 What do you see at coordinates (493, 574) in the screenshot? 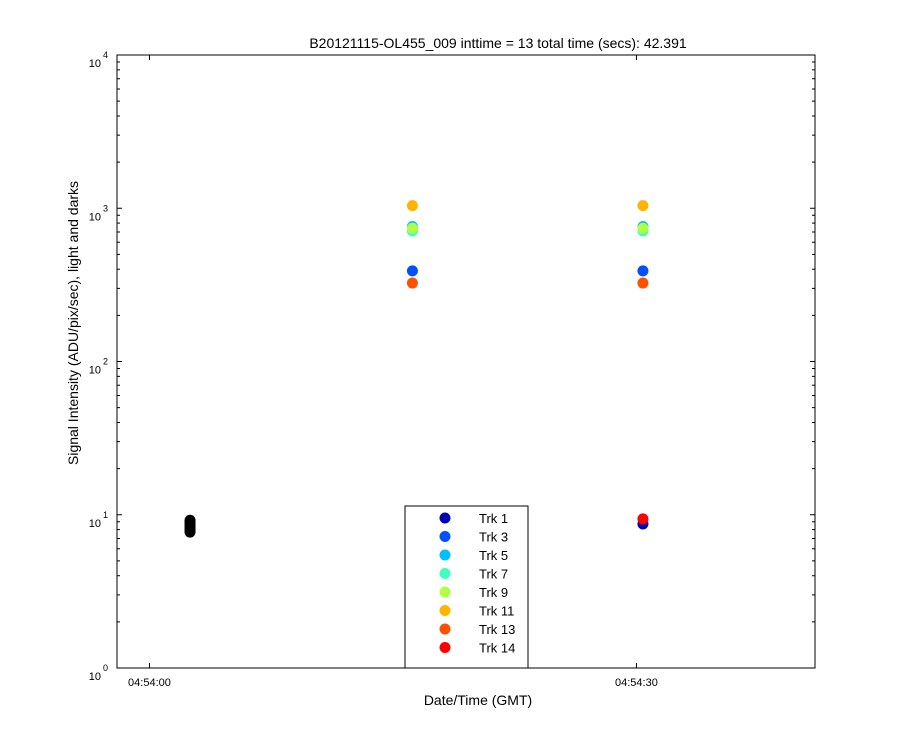
I see `legend-label: Trk 7` at bounding box center [493, 574].